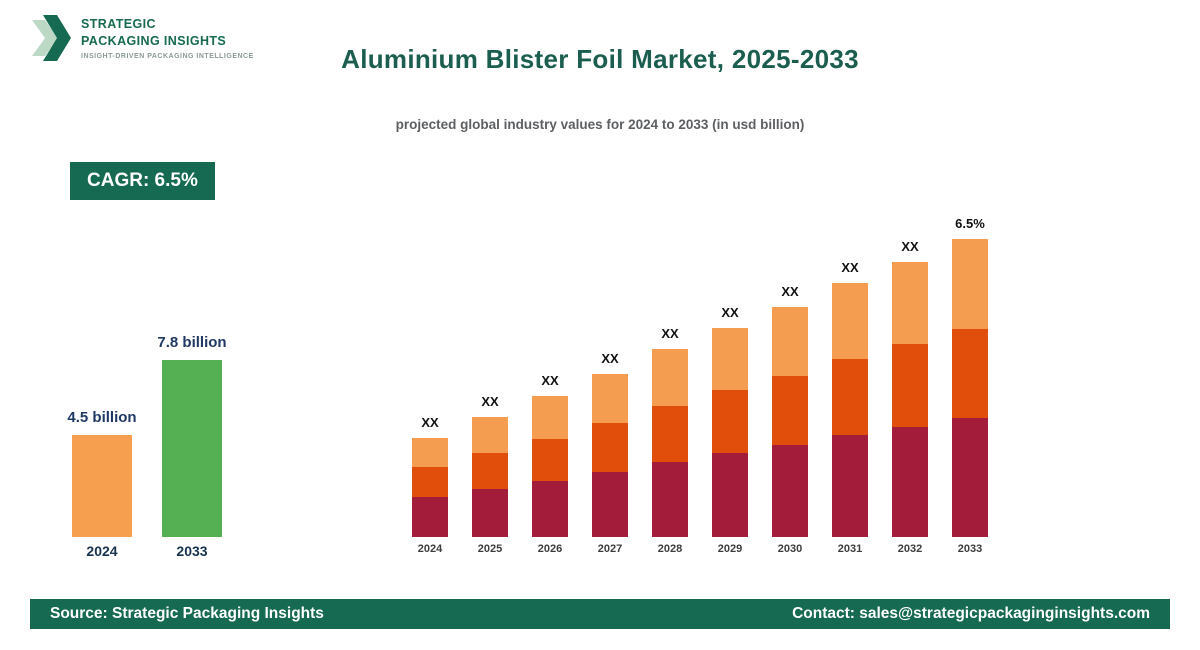 The height and width of the screenshot is (650, 1200). I want to click on x-axis-label: 2032, so click(910, 549).